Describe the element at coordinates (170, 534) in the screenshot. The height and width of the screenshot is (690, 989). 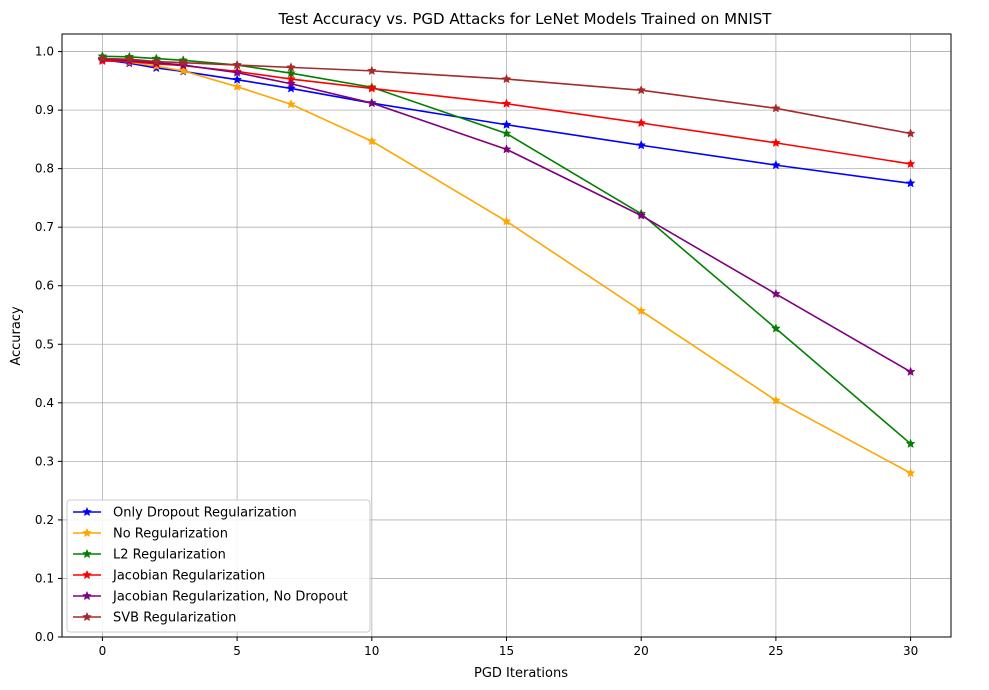
I see `legend-label: No Regularization` at that location.